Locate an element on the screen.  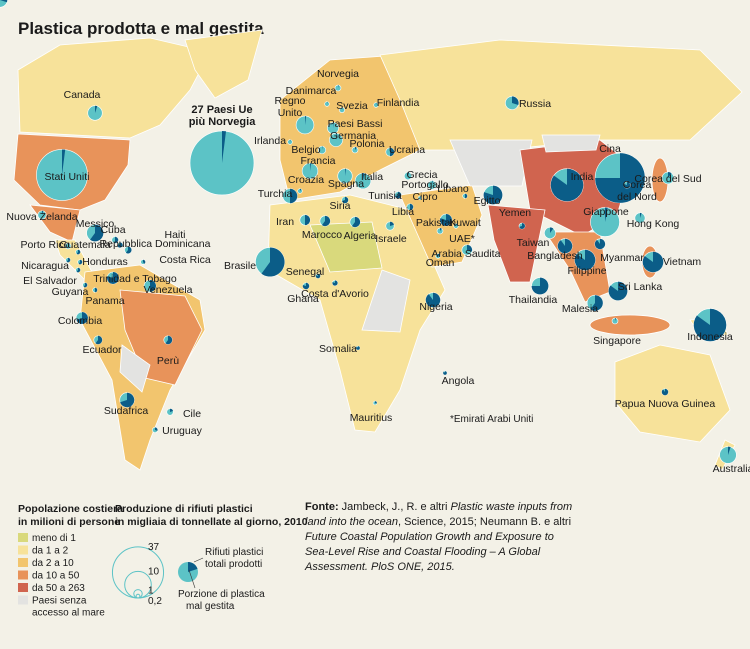
legend-label: Rifiuti plastici is located at coordinates (234, 552).